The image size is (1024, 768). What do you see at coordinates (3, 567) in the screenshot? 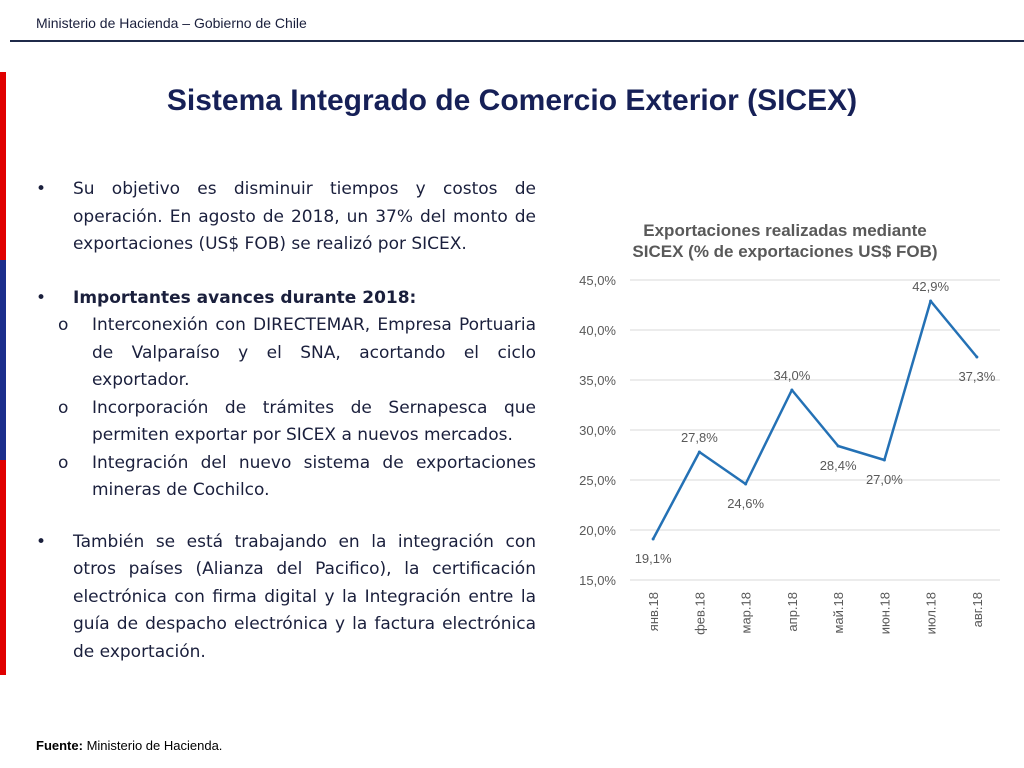
I see `left-accent-red-bottom` at bounding box center [3, 567].